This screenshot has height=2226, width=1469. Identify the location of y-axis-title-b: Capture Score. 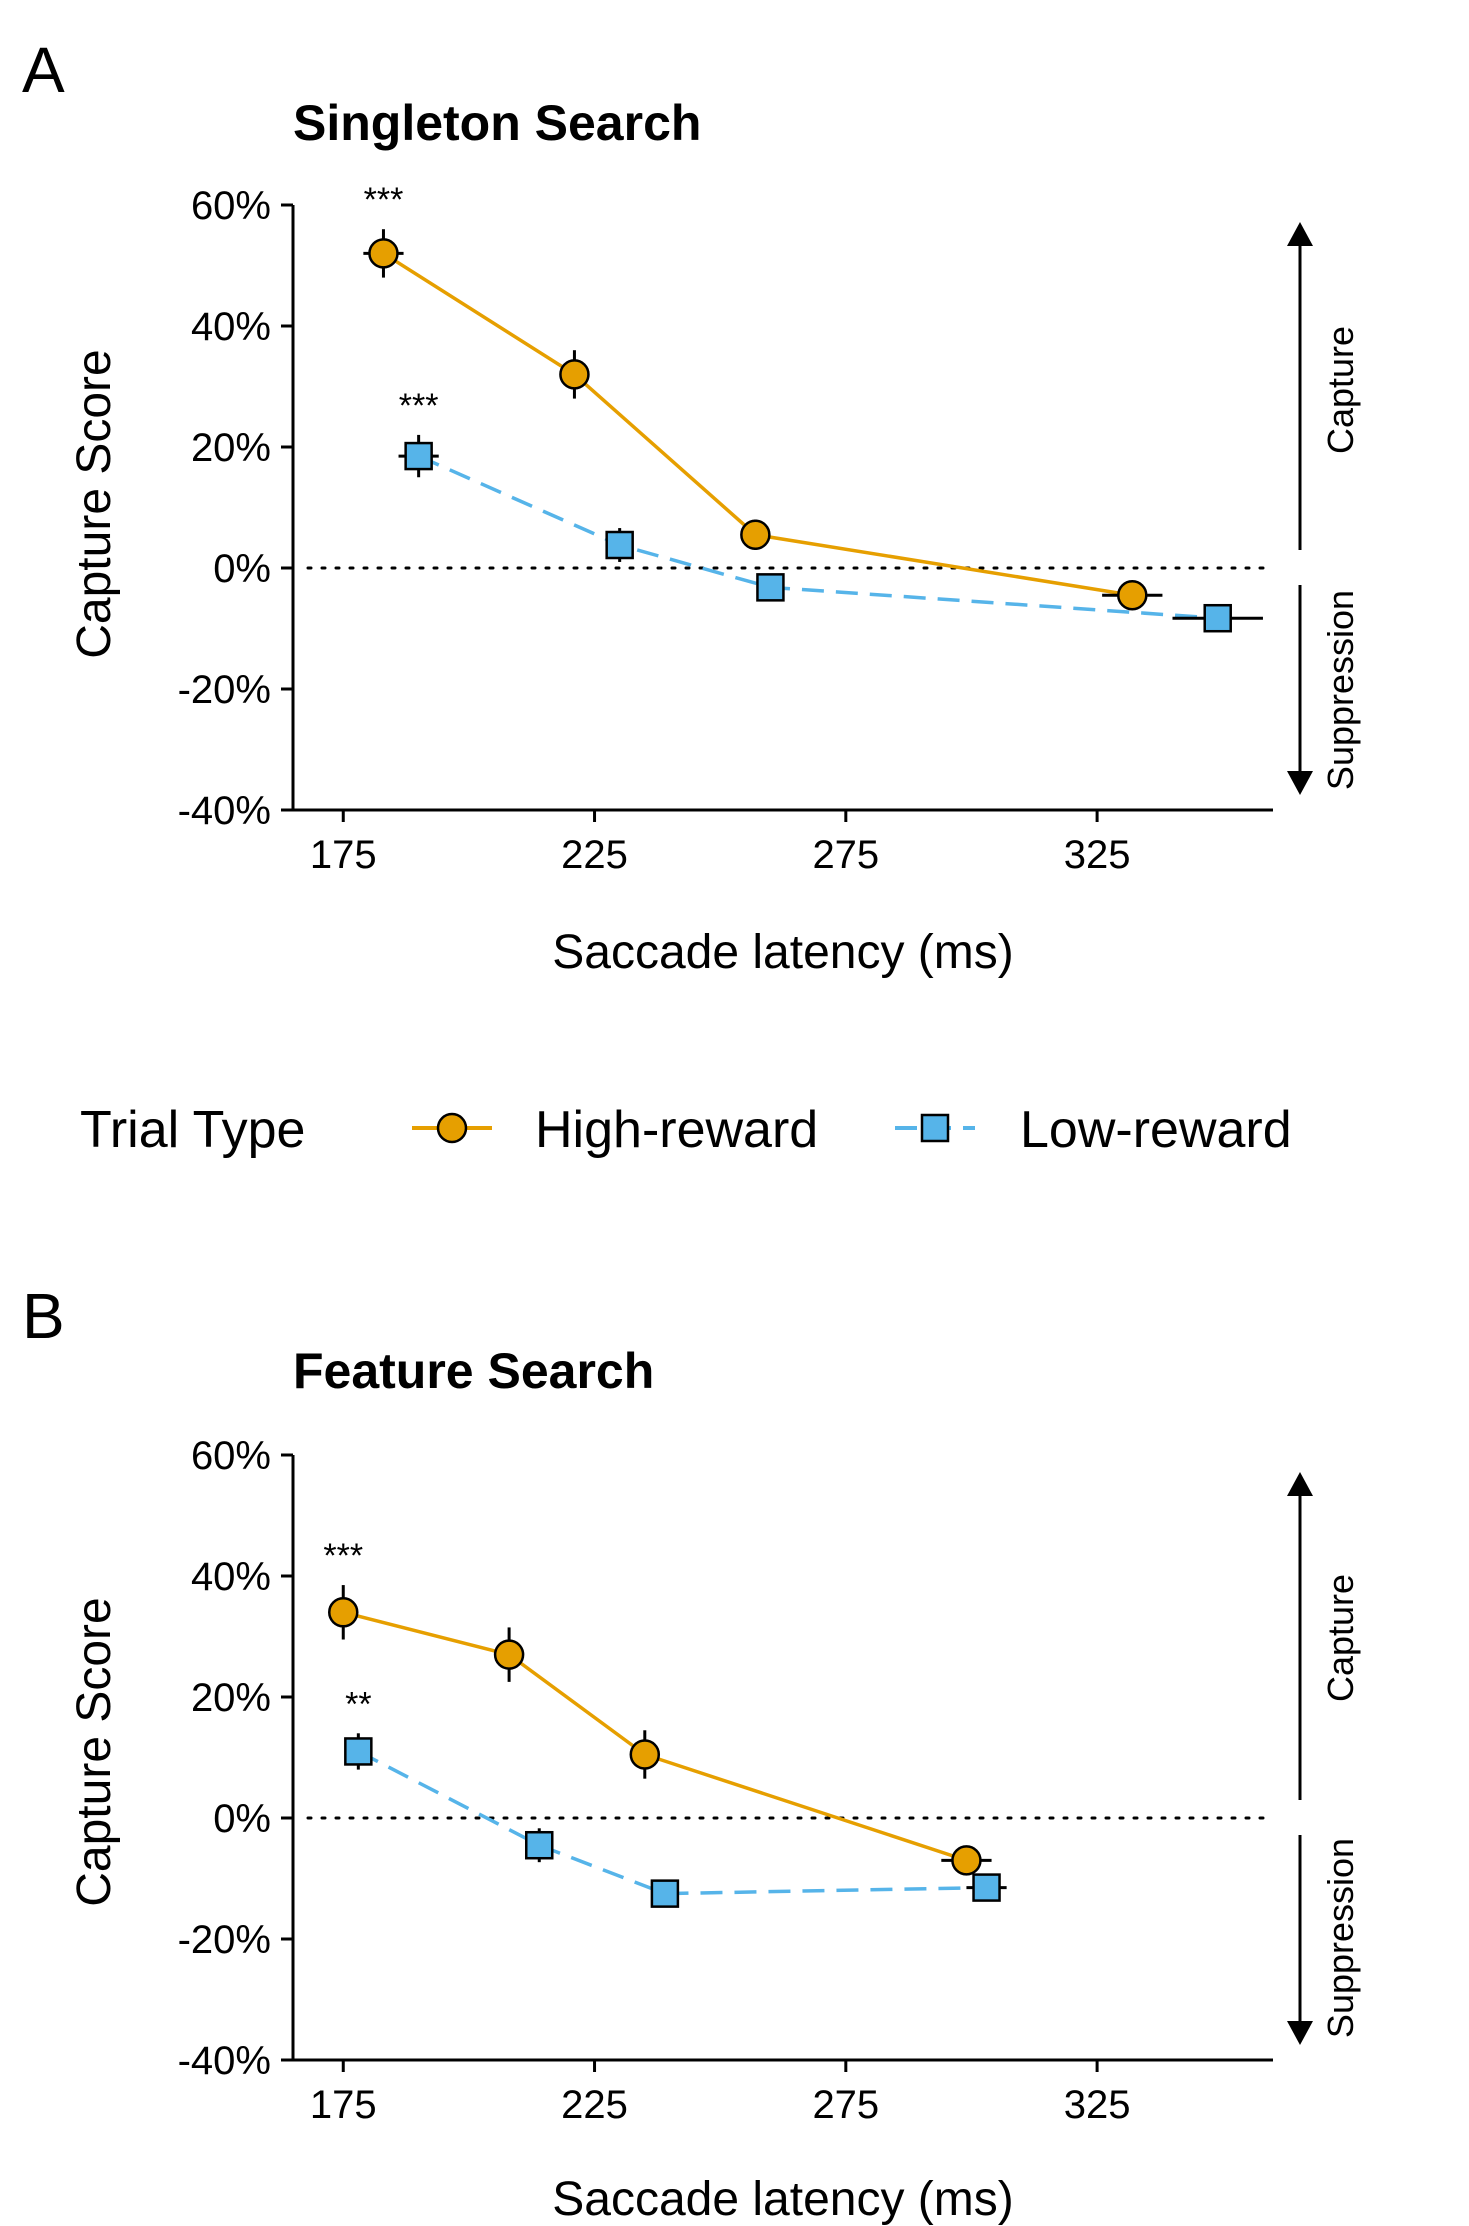
(94, 1752).